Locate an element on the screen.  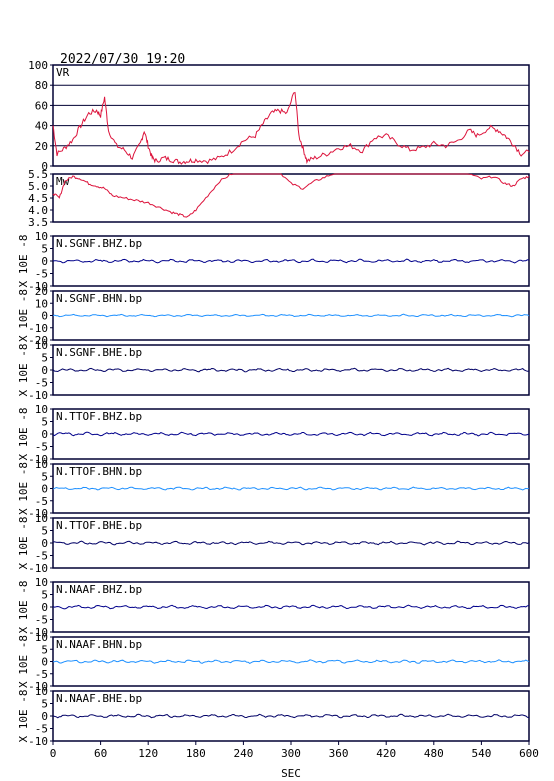
x-tick-label: 0 is located at coordinates (53, 753).